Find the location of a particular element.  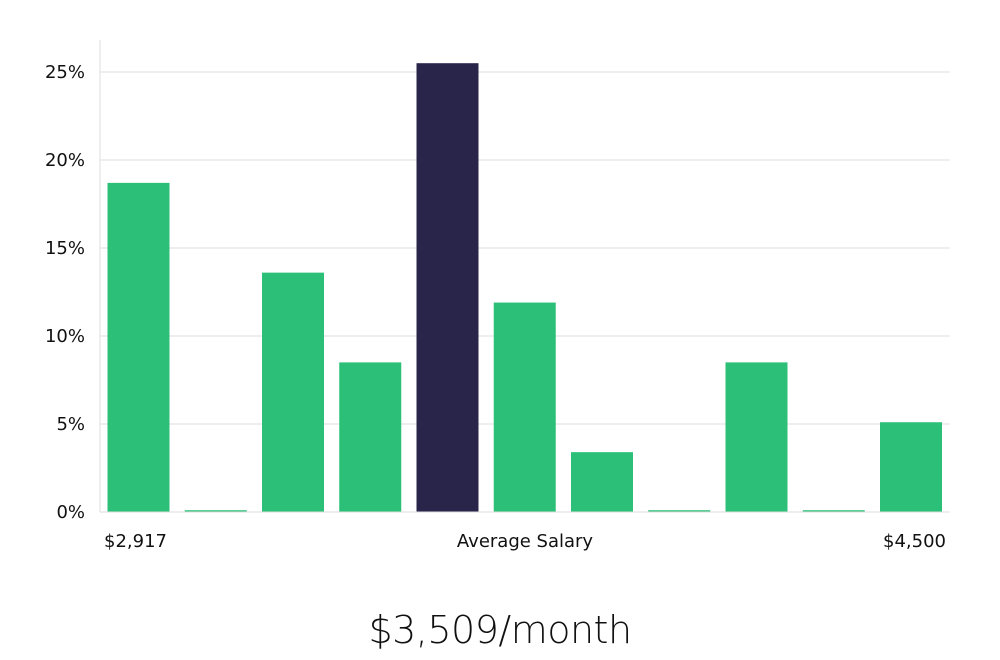

y-tick-label: 20% is located at coordinates (65, 160).